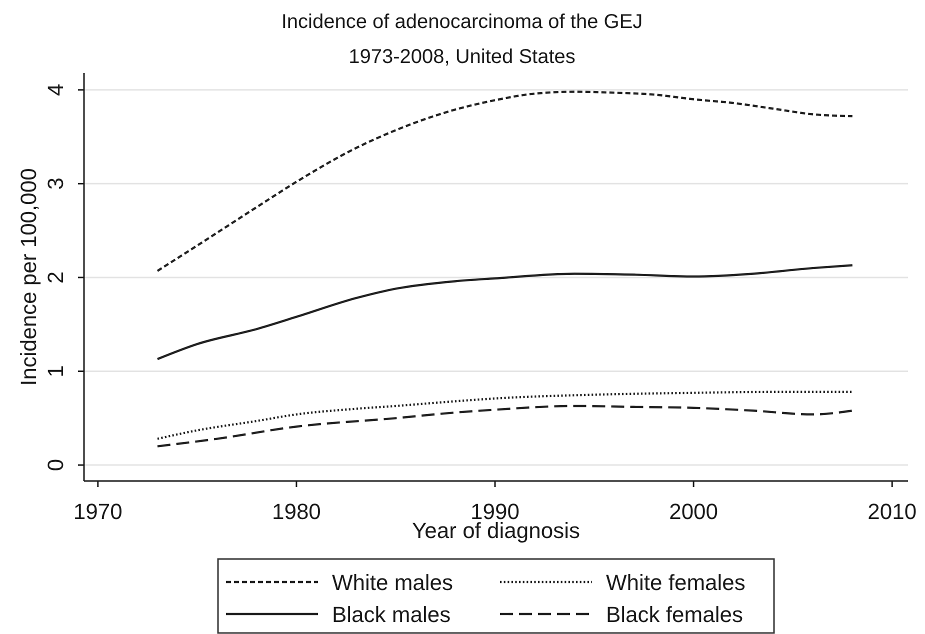  I want to click on y-tick-label: 1, so click(55, 371).